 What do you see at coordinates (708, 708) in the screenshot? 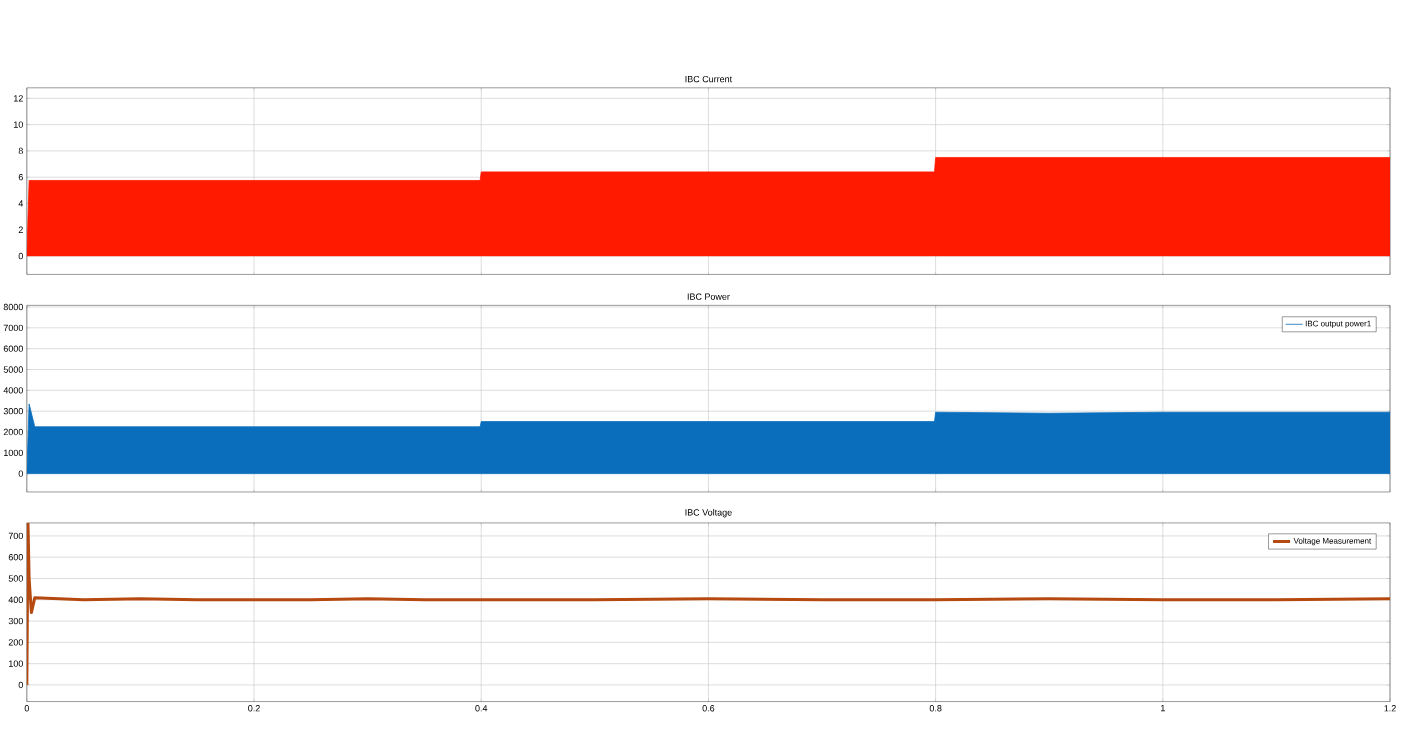
I see `x-tick-label: 0.6` at bounding box center [708, 708].